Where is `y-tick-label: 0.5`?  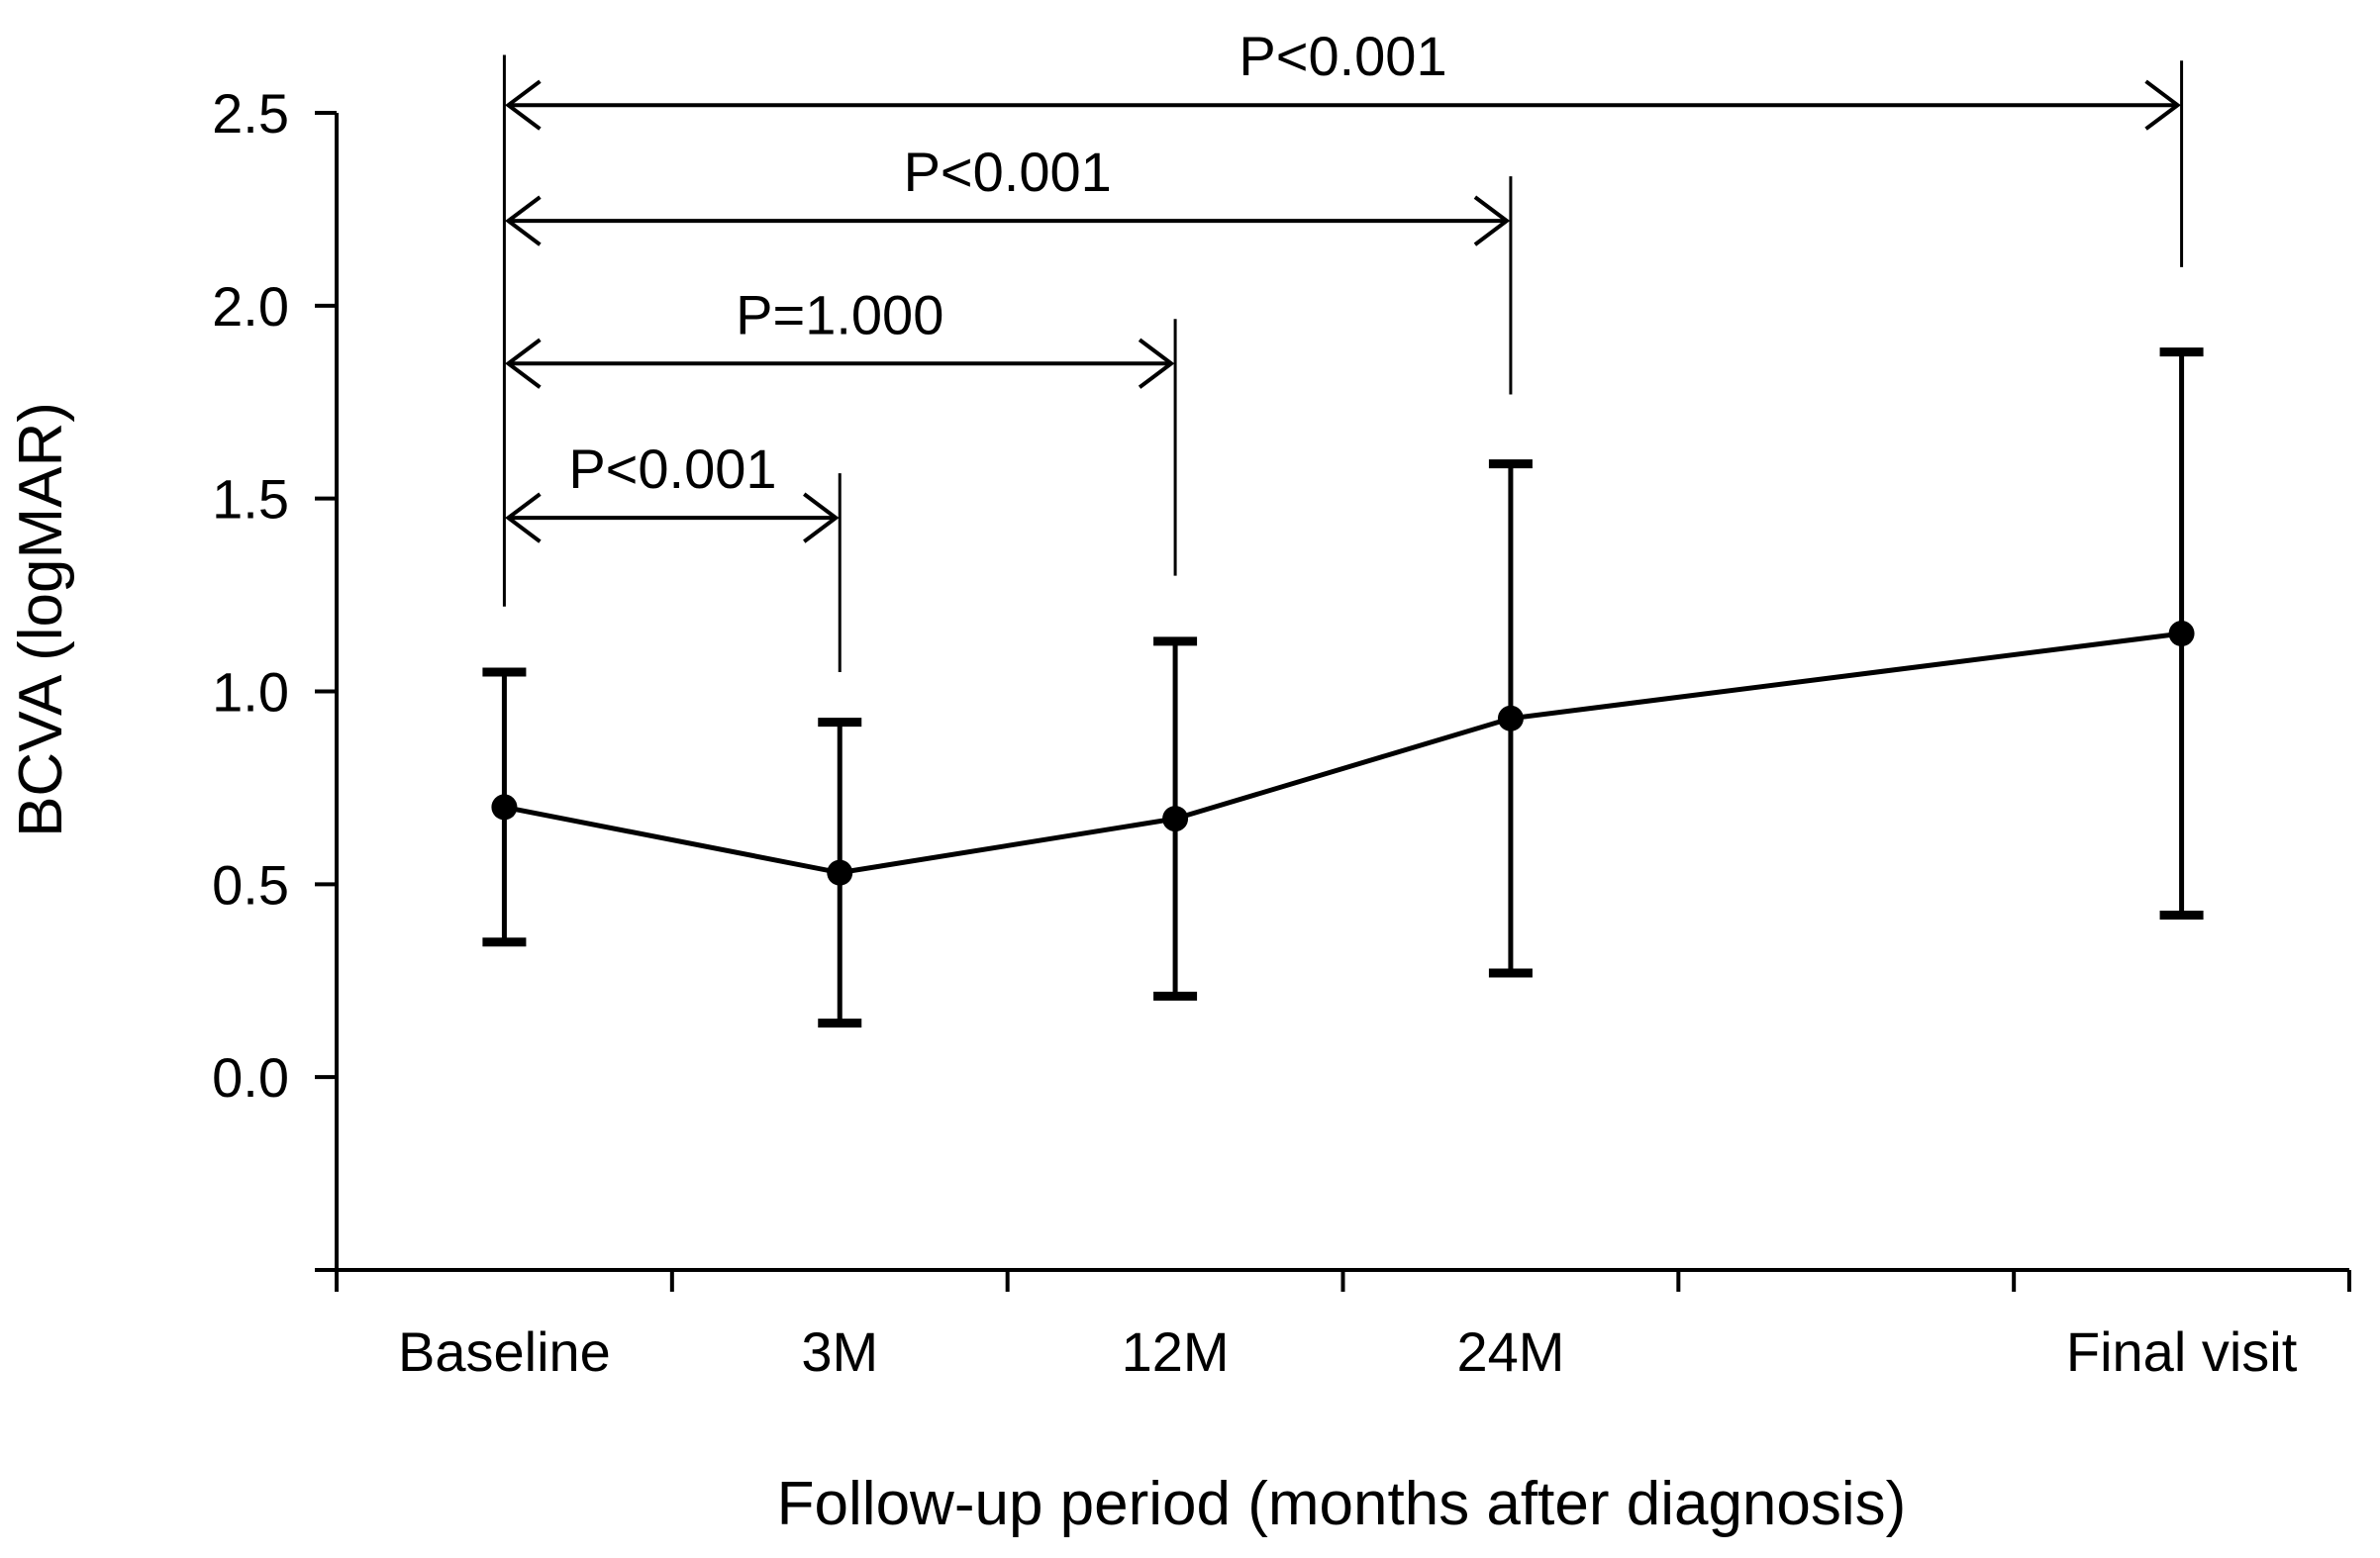
y-tick-label: 0.5 is located at coordinates (250, 884).